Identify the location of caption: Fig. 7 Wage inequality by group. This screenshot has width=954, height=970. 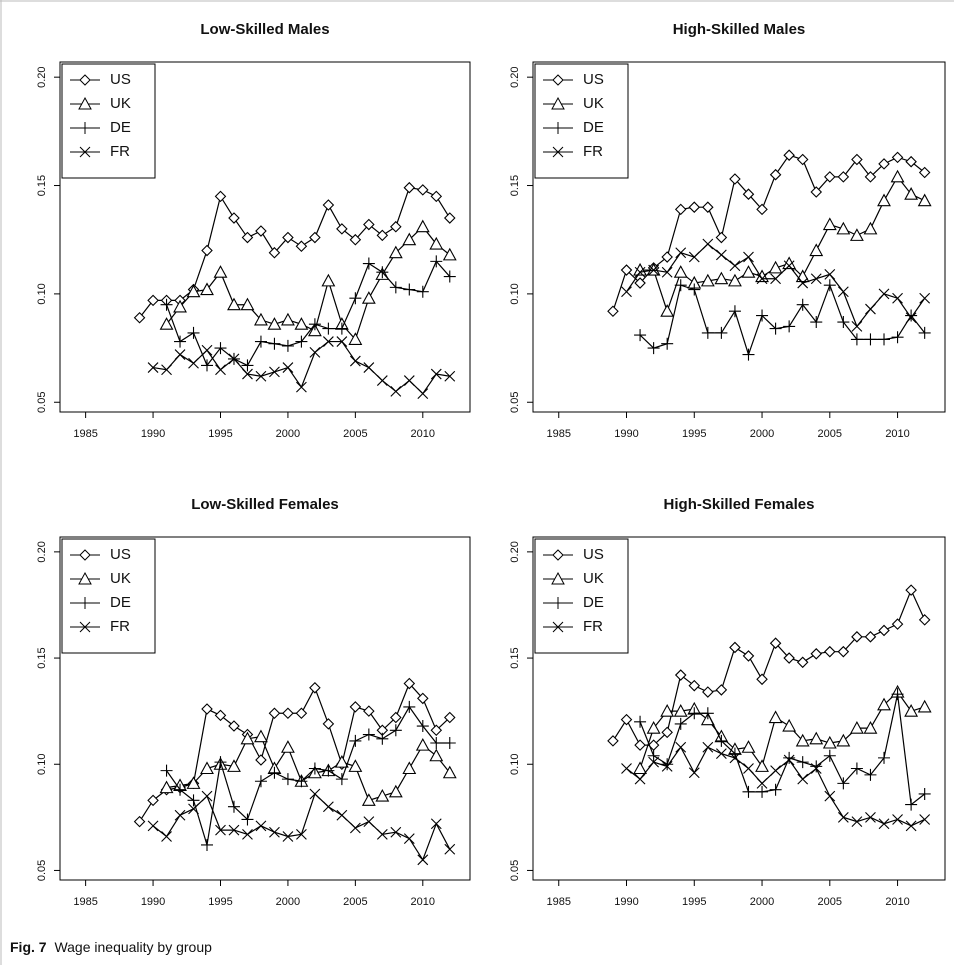
(111, 947).